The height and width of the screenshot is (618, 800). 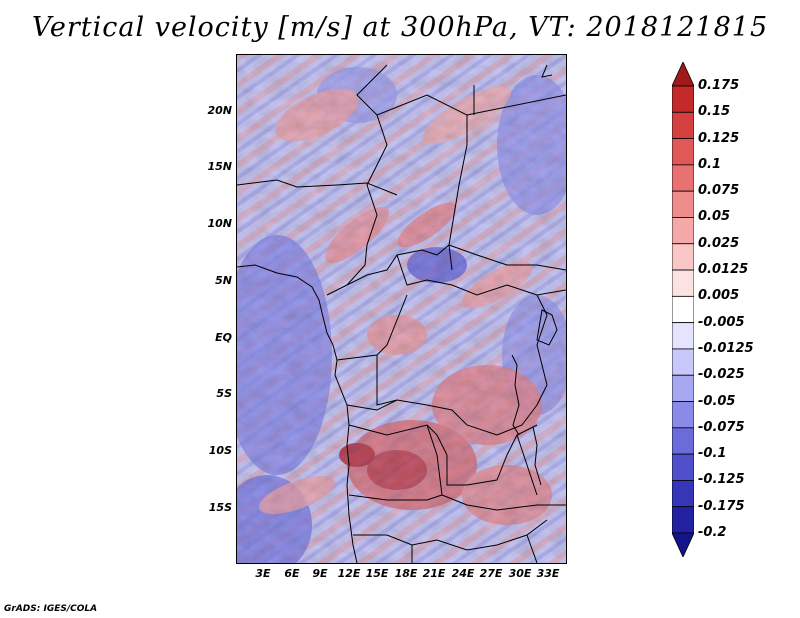 What do you see at coordinates (377, 573) in the screenshot?
I see `x-axis-label: 15E` at bounding box center [377, 573].